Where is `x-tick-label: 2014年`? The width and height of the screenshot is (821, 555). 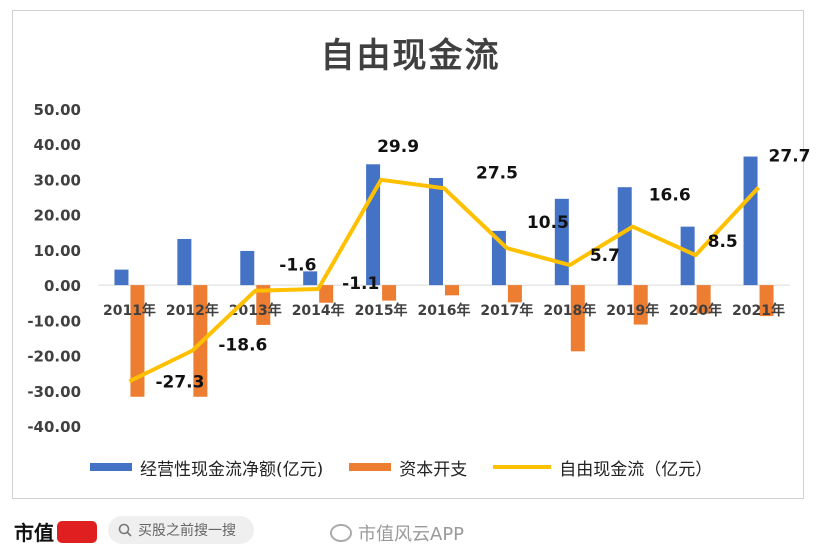 x-tick-label: 2014年 is located at coordinates (318, 310).